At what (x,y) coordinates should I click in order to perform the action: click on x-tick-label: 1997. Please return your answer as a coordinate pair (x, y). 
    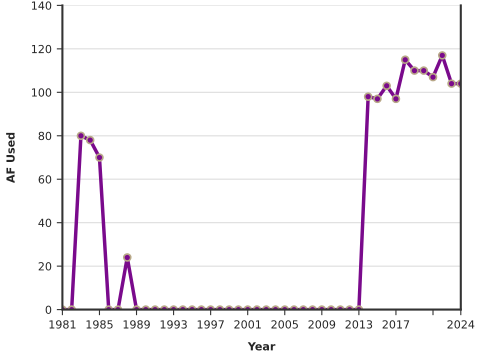
    Looking at the image, I should click on (211, 324).